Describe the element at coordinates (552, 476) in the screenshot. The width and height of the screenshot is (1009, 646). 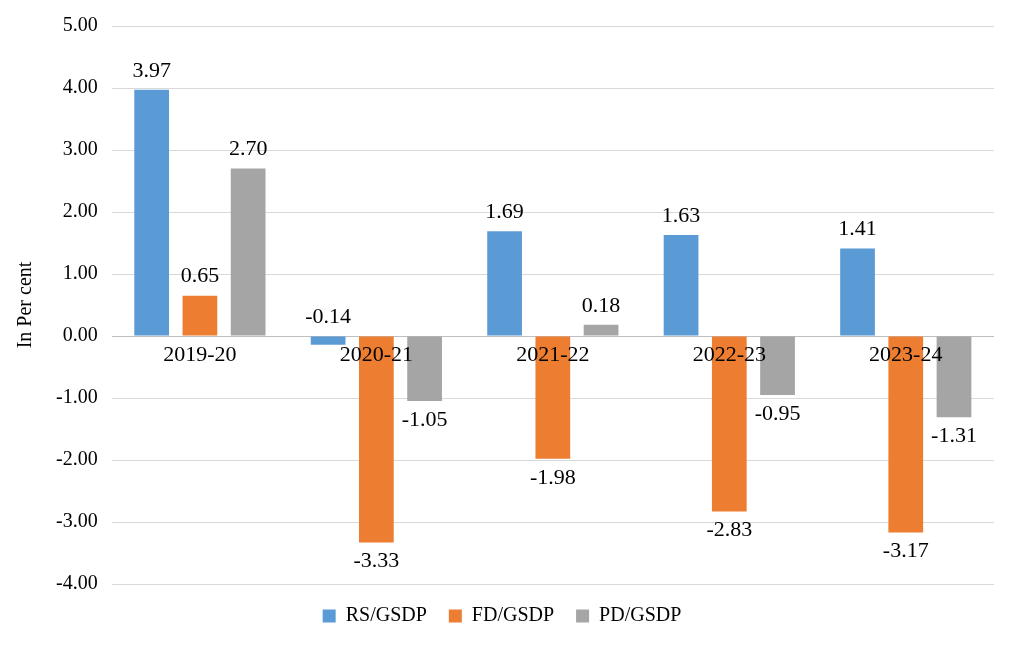
I see `data-label: -1.98` at that location.